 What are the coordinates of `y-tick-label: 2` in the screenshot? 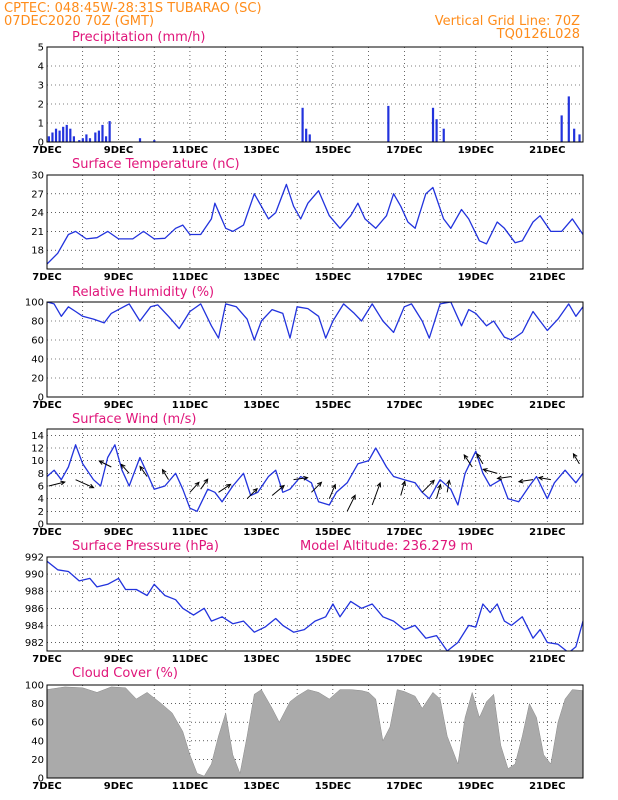 It's located at (41, 512).